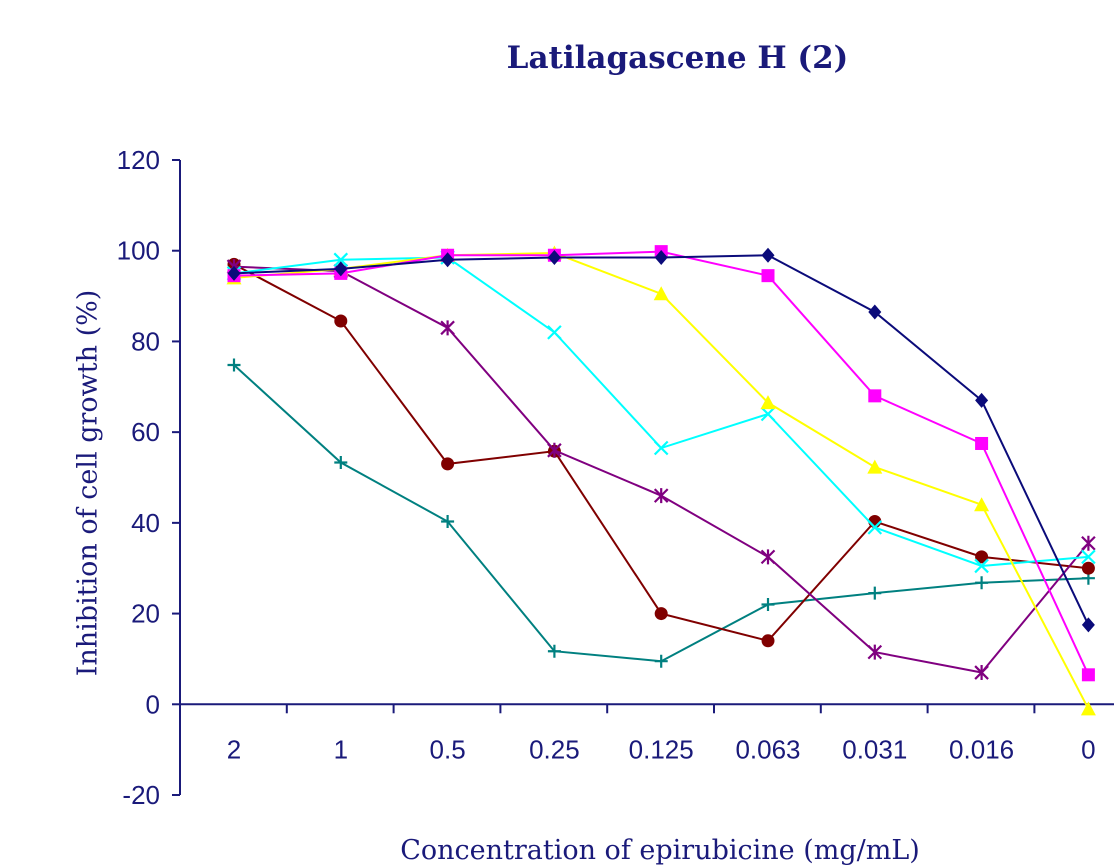 The height and width of the screenshot is (866, 1114). Describe the element at coordinates (767, 749) in the screenshot. I see `x-tick-label: 0.063` at that location.